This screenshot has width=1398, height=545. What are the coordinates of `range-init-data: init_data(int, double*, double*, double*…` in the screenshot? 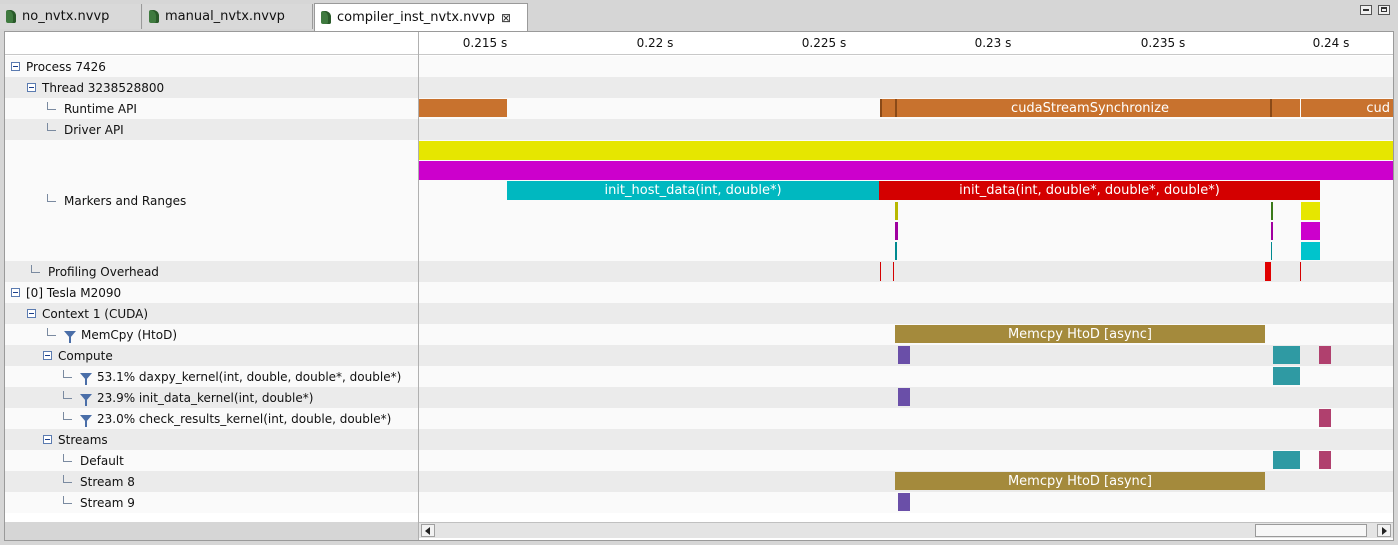 It's located at (1089, 190).